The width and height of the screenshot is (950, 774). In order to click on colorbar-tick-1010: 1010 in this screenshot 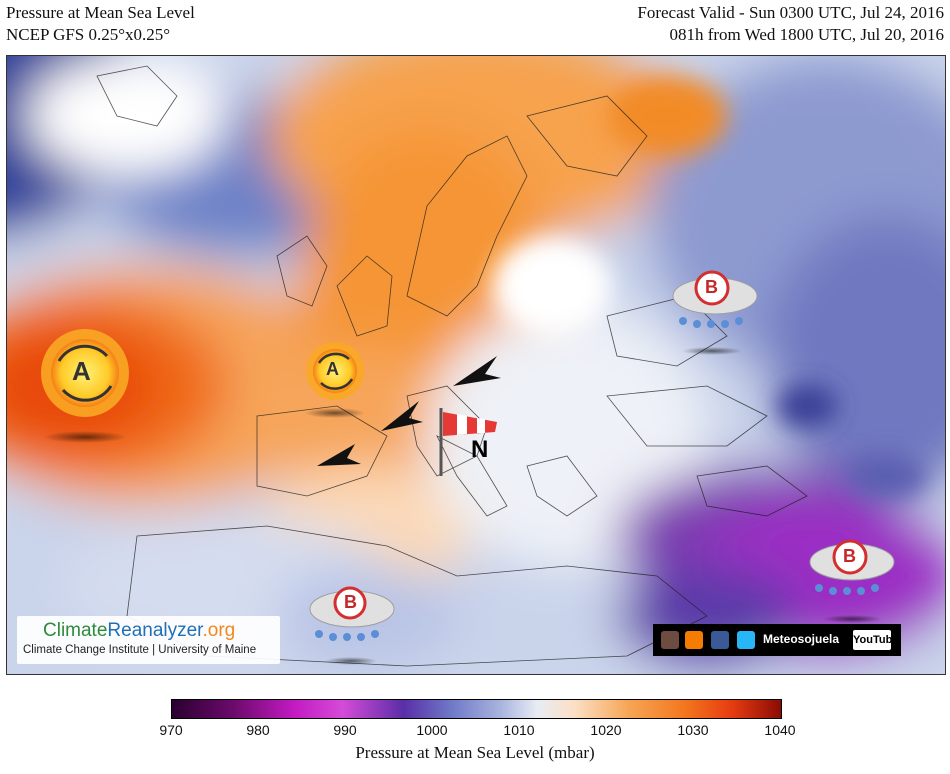, I will do `click(519, 730)`.